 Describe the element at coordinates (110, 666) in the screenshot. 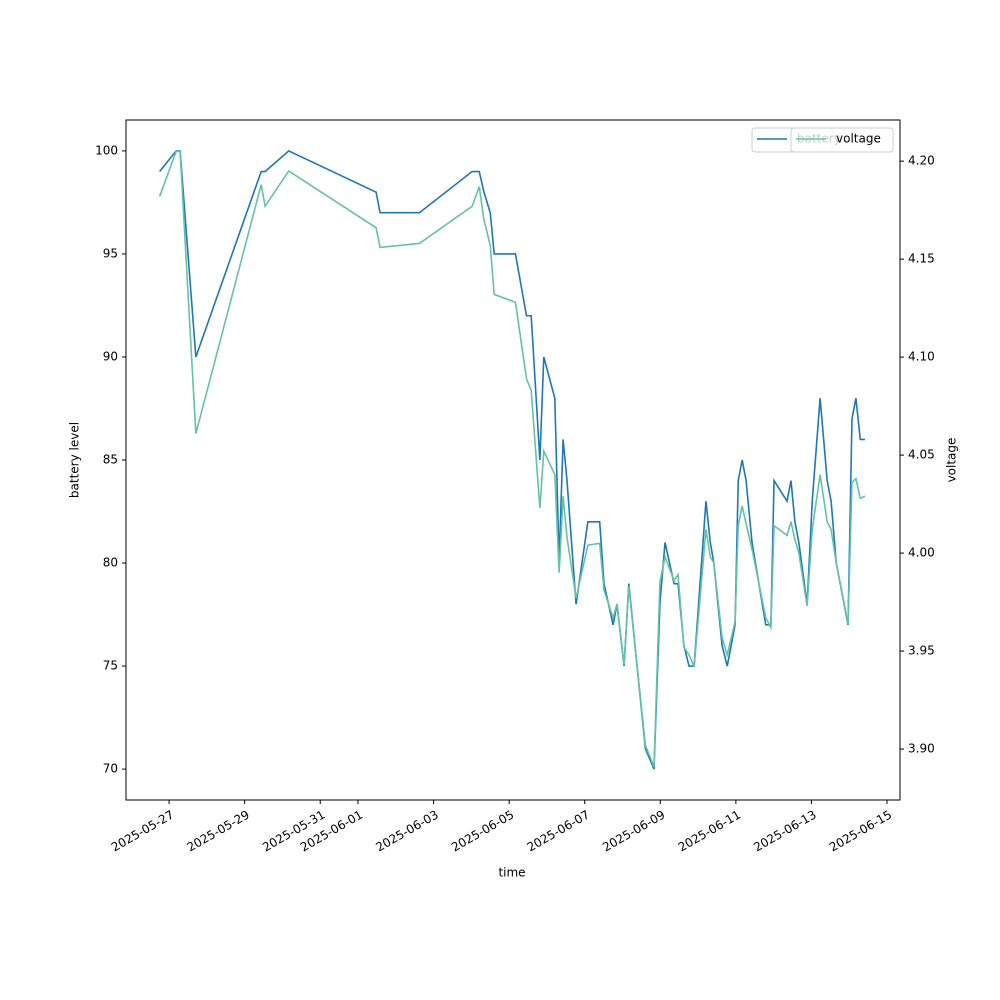

I see `y-tick-label: 75` at that location.